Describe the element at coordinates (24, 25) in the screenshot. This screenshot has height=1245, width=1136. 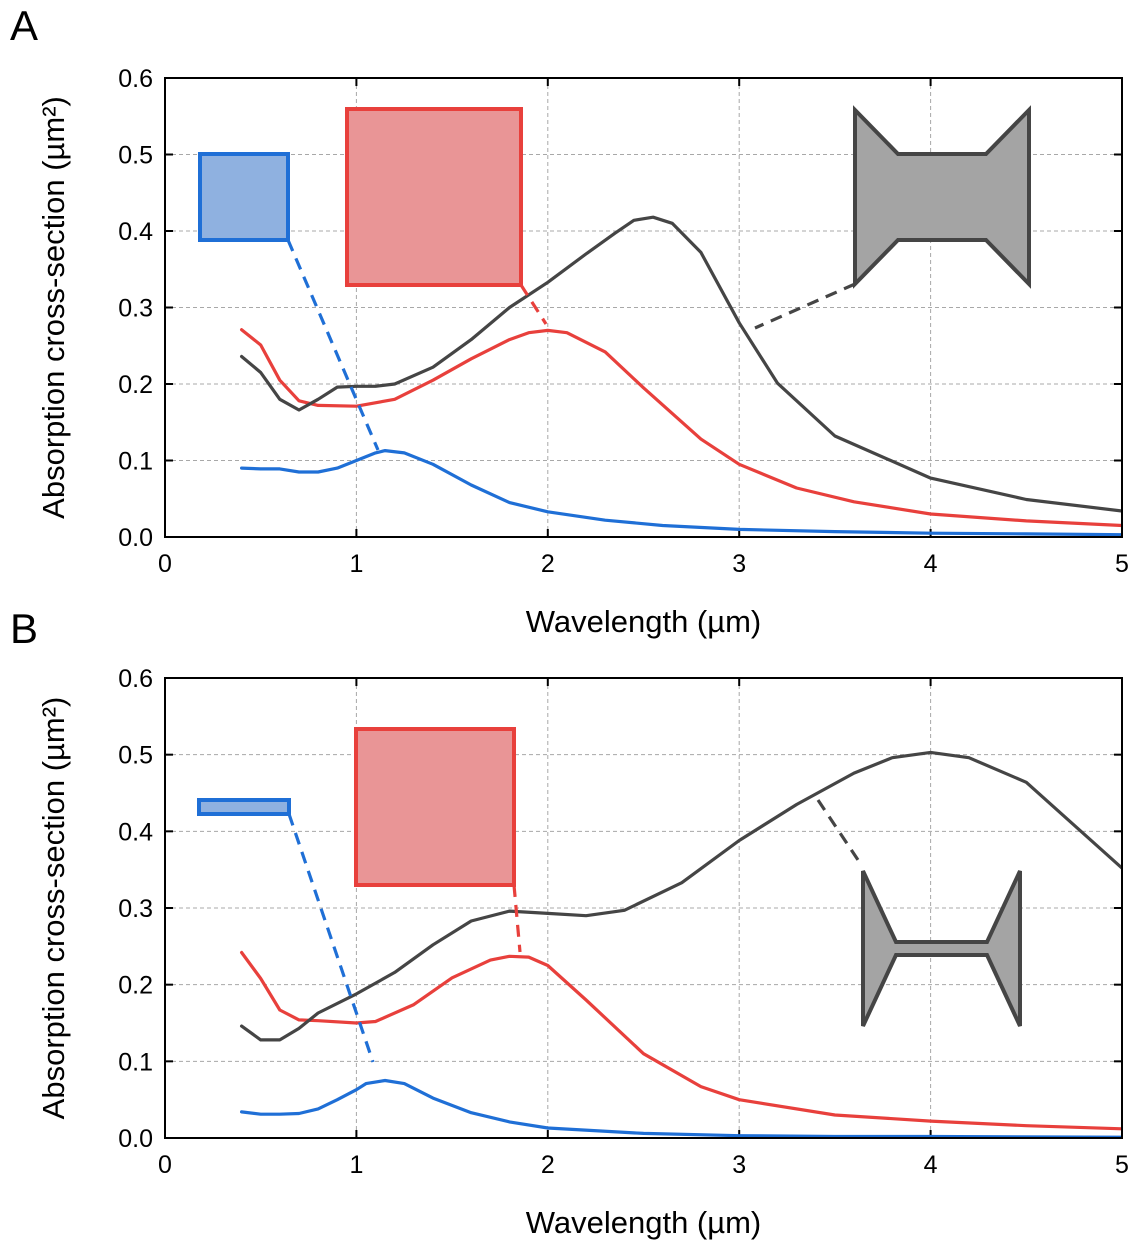
I see `panel-label: A` at that location.